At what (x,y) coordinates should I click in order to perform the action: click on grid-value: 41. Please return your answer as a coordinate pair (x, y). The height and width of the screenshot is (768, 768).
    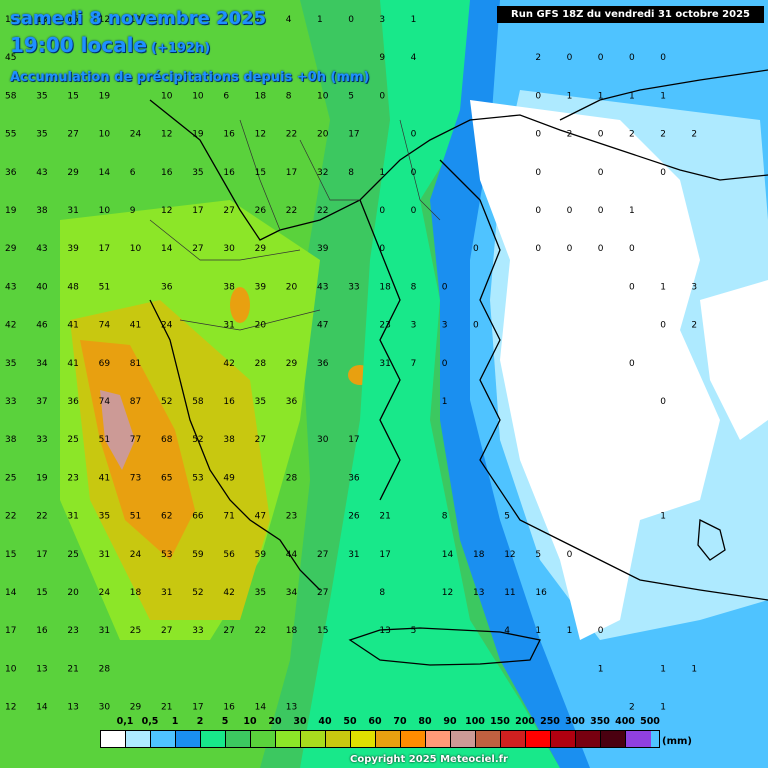
    Looking at the image, I should click on (72, 326).